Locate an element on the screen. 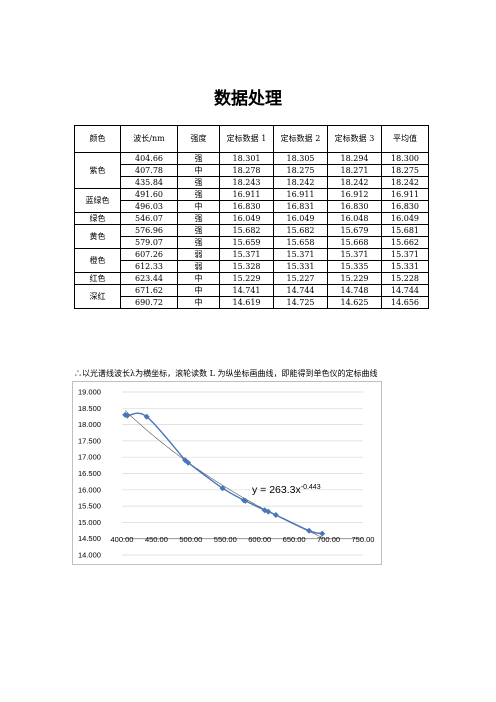  table-cell: 18.271 is located at coordinates (354, 170).